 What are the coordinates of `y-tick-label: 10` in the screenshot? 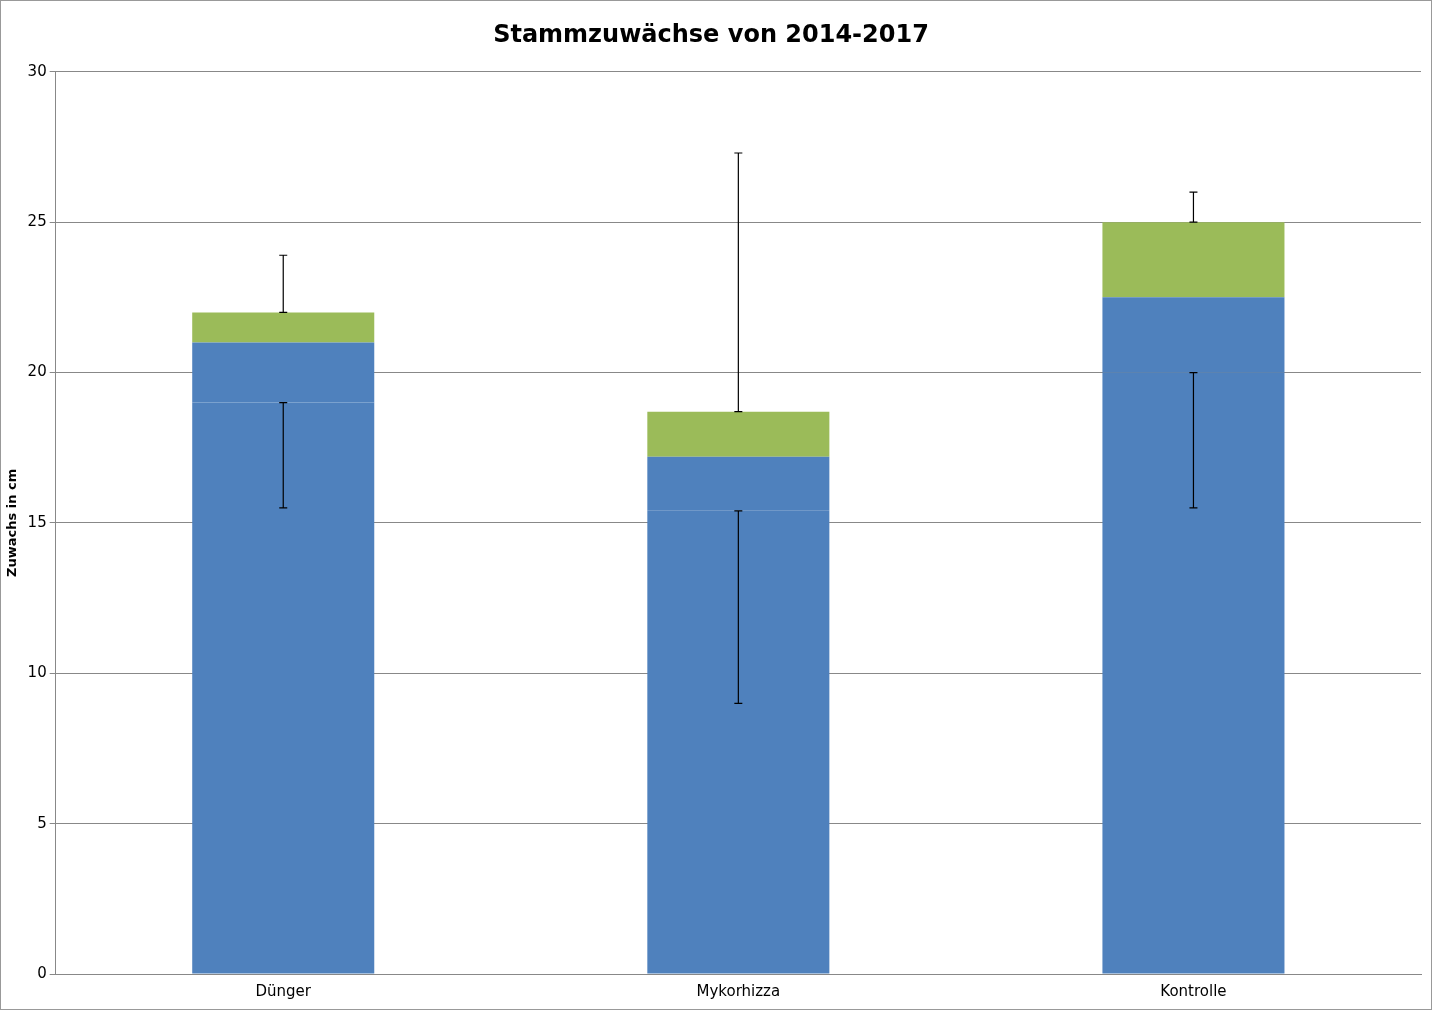 It's located at (37, 672).